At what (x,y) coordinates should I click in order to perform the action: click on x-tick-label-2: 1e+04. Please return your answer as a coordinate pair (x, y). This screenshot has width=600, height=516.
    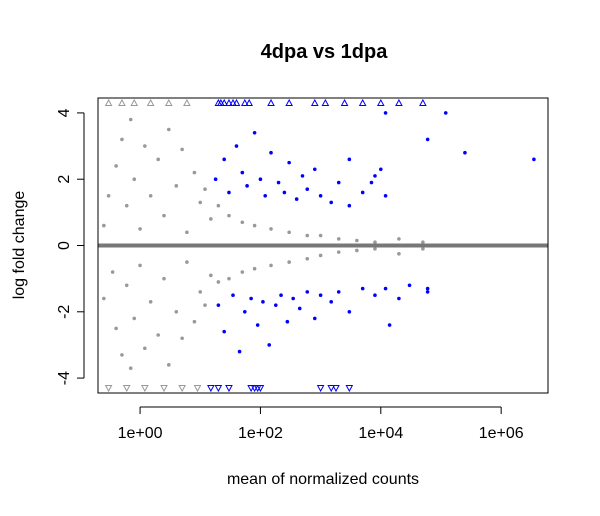
    Looking at the image, I should click on (380, 433).